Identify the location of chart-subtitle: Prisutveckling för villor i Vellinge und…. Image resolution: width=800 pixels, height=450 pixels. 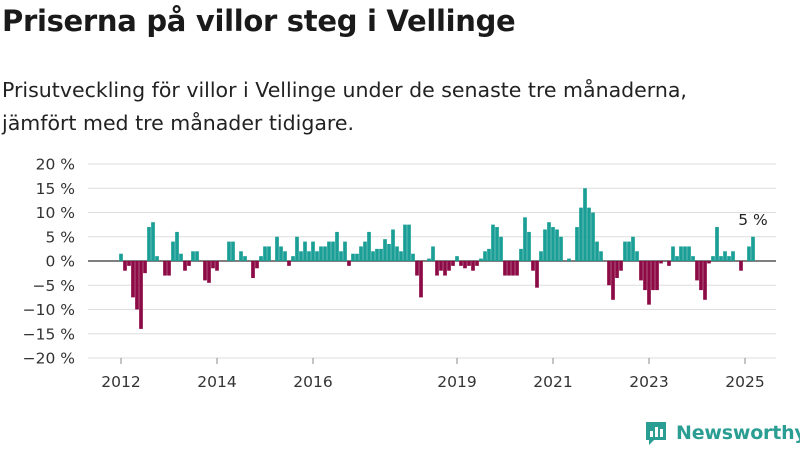
(344, 106).